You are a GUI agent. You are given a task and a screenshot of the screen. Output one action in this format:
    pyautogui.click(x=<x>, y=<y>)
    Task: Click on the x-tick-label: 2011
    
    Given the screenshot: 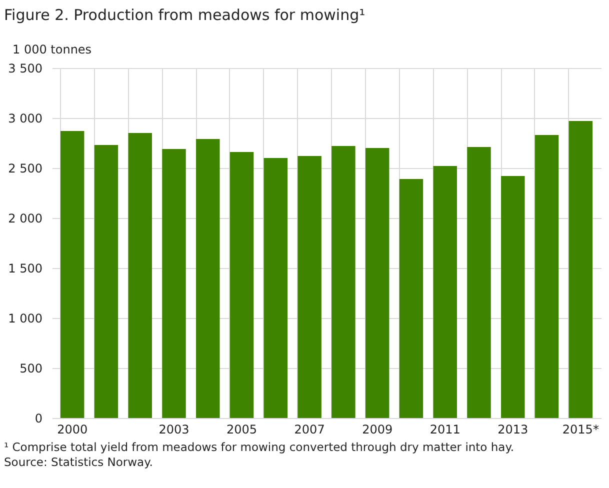 What is the action you would take?
    pyautogui.click(x=445, y=429)
    